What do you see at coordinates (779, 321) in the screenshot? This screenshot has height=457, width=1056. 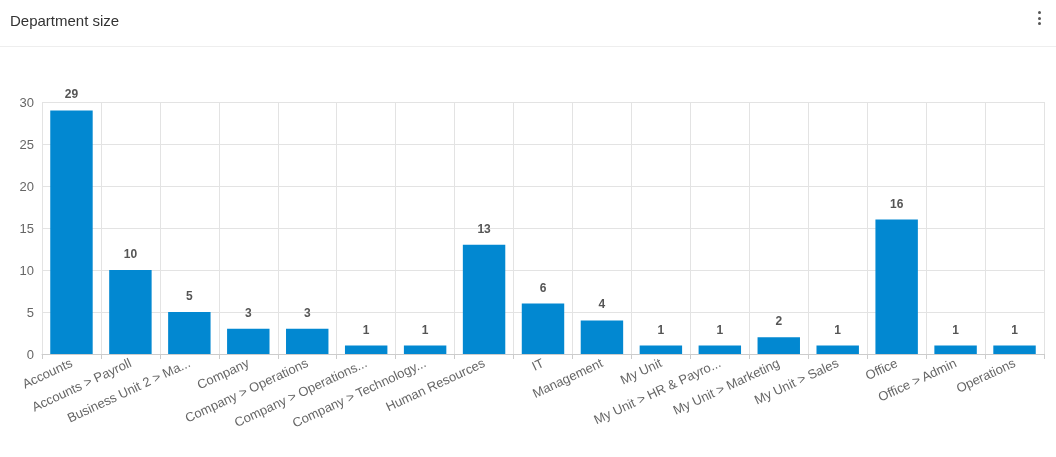 I see `data-label: 2` at bounding box center [779, 321].